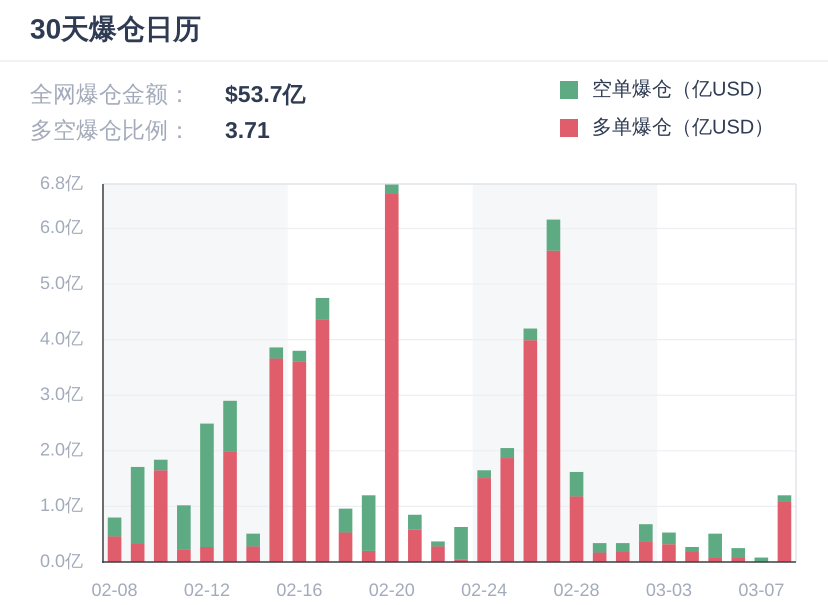 The image size is (828, 605). Describe the element at coordinates (391, 590) in the screenshot. I see `x-tick-label: 02-20` at that location.